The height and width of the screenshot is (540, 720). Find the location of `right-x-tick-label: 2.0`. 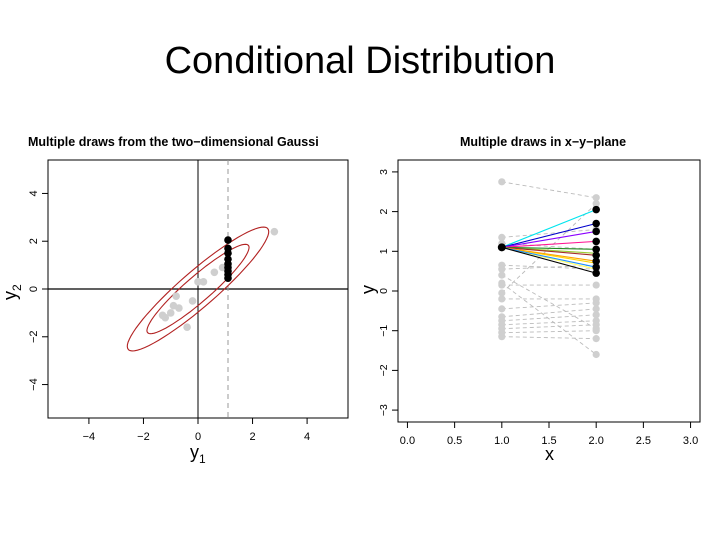

right-x-tick-label: 2.0 is located at coordinates (596, 441).